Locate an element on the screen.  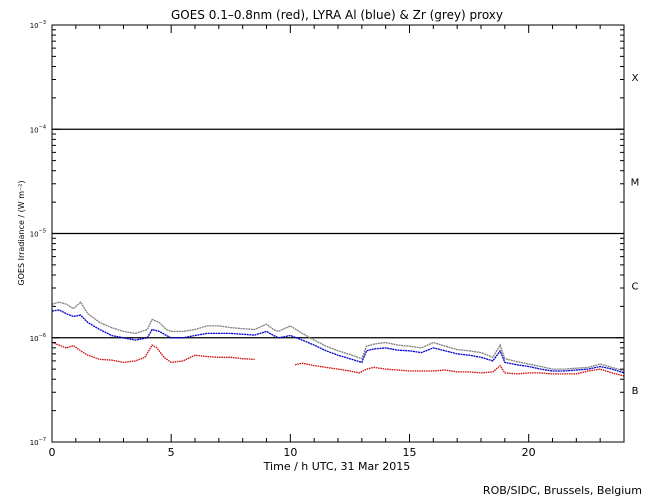
y-tick-label: 10⁻⁴ is located at coordinates (38, 129).